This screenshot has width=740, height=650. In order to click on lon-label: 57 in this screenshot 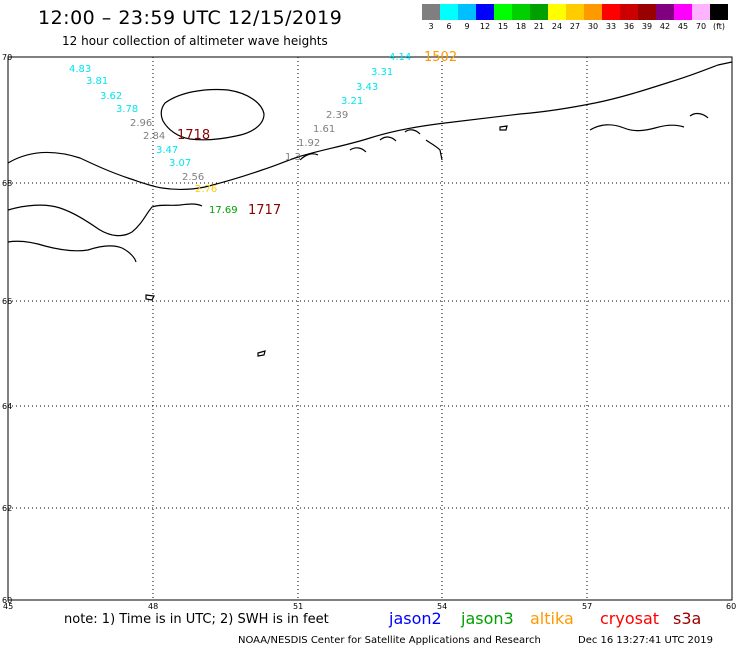, I will do `click(587, 606)`.